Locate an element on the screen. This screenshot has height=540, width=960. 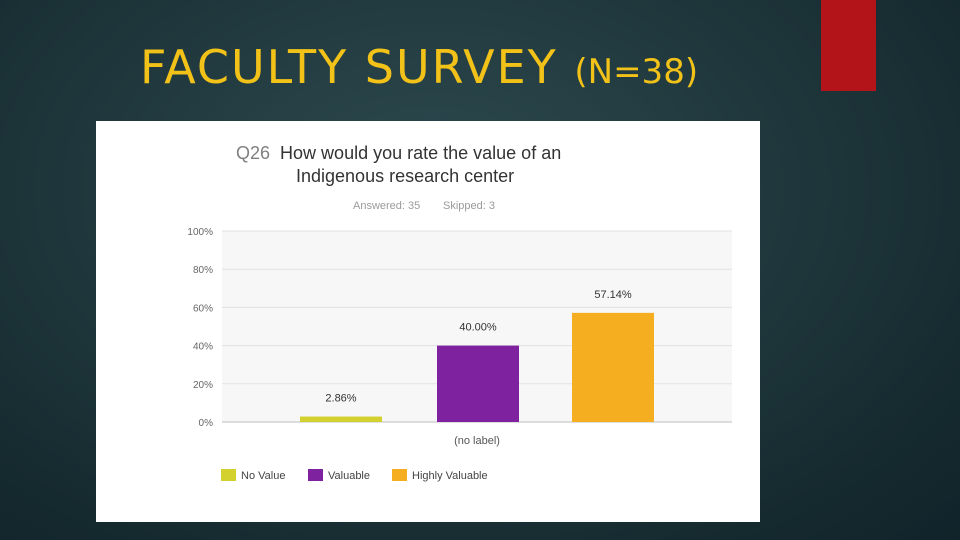
skipped-count: Skipped: 3 is located at coordinates (469, 206).